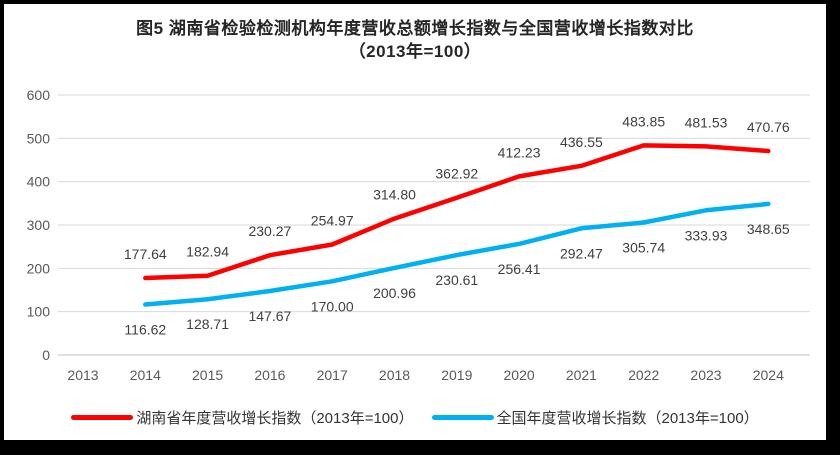 Image resolution: width=840 pixels, height=455 pixels. I want to click on x-tick-label: 2015, so click(207, 375).